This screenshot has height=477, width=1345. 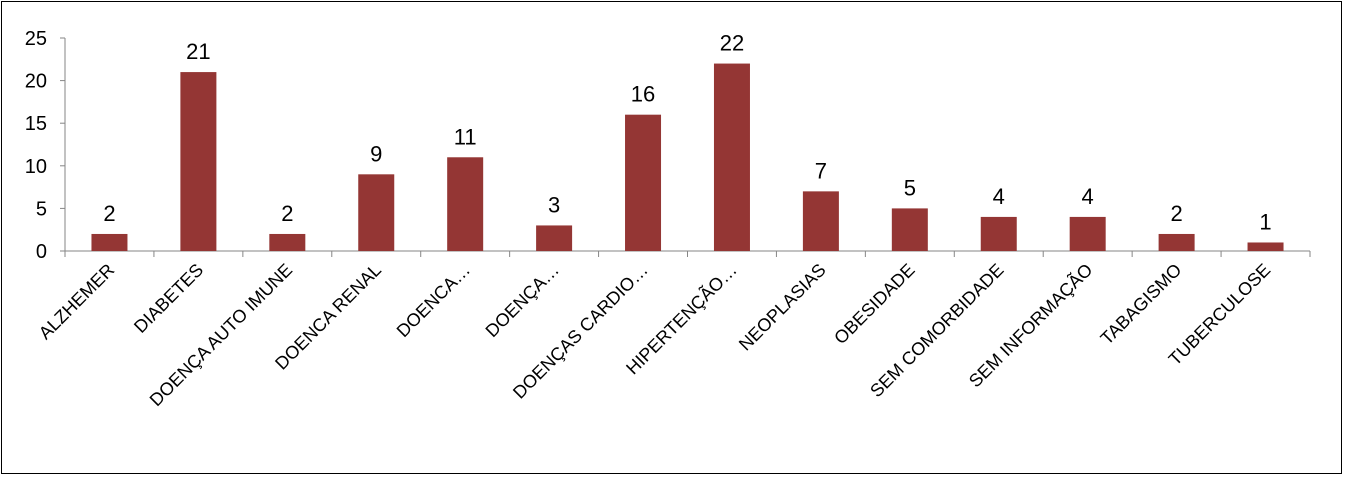 I want to click on data-label: 22, so click(x=732, y=43).